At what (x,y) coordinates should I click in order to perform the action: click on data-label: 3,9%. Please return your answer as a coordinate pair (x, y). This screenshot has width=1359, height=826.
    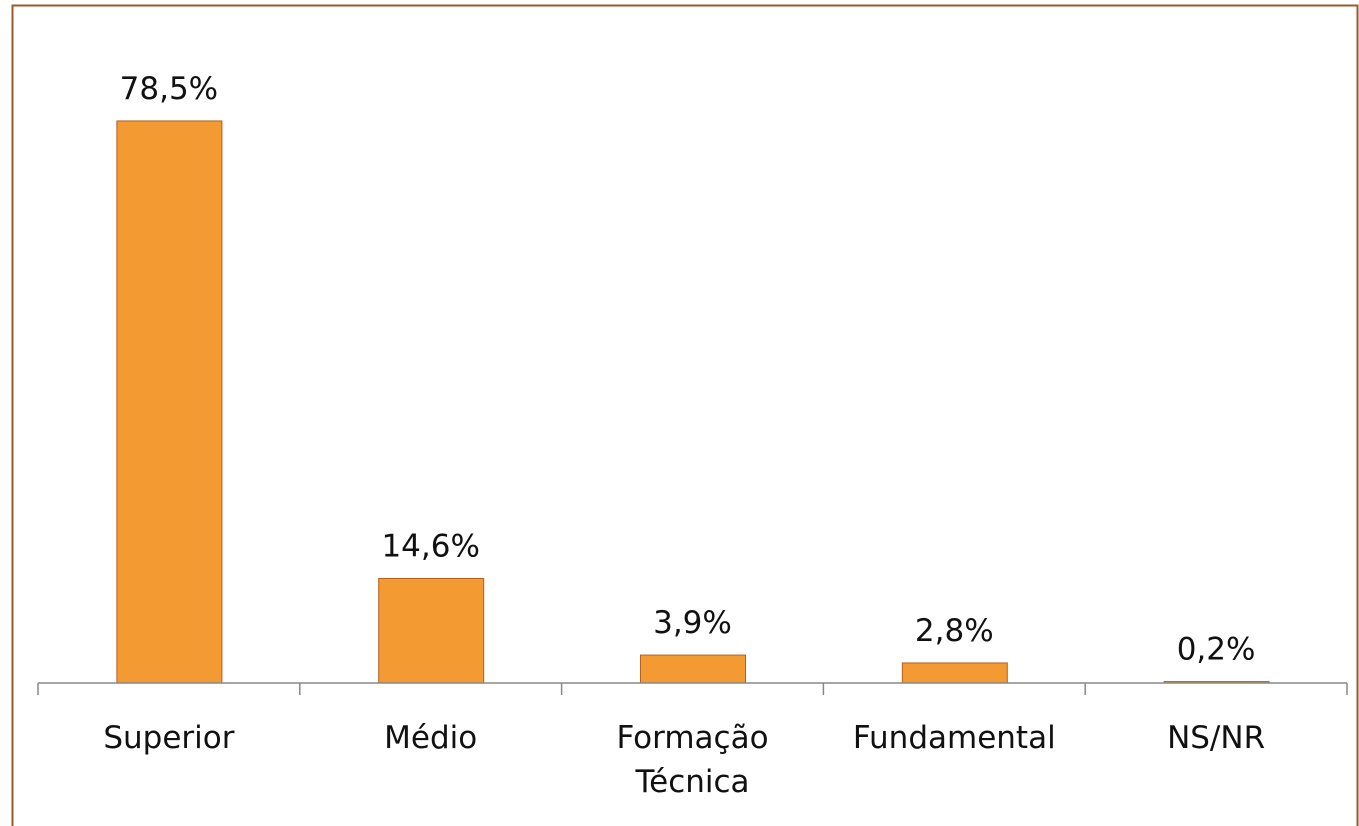
    Looking at the image, I should click on (692, 623).